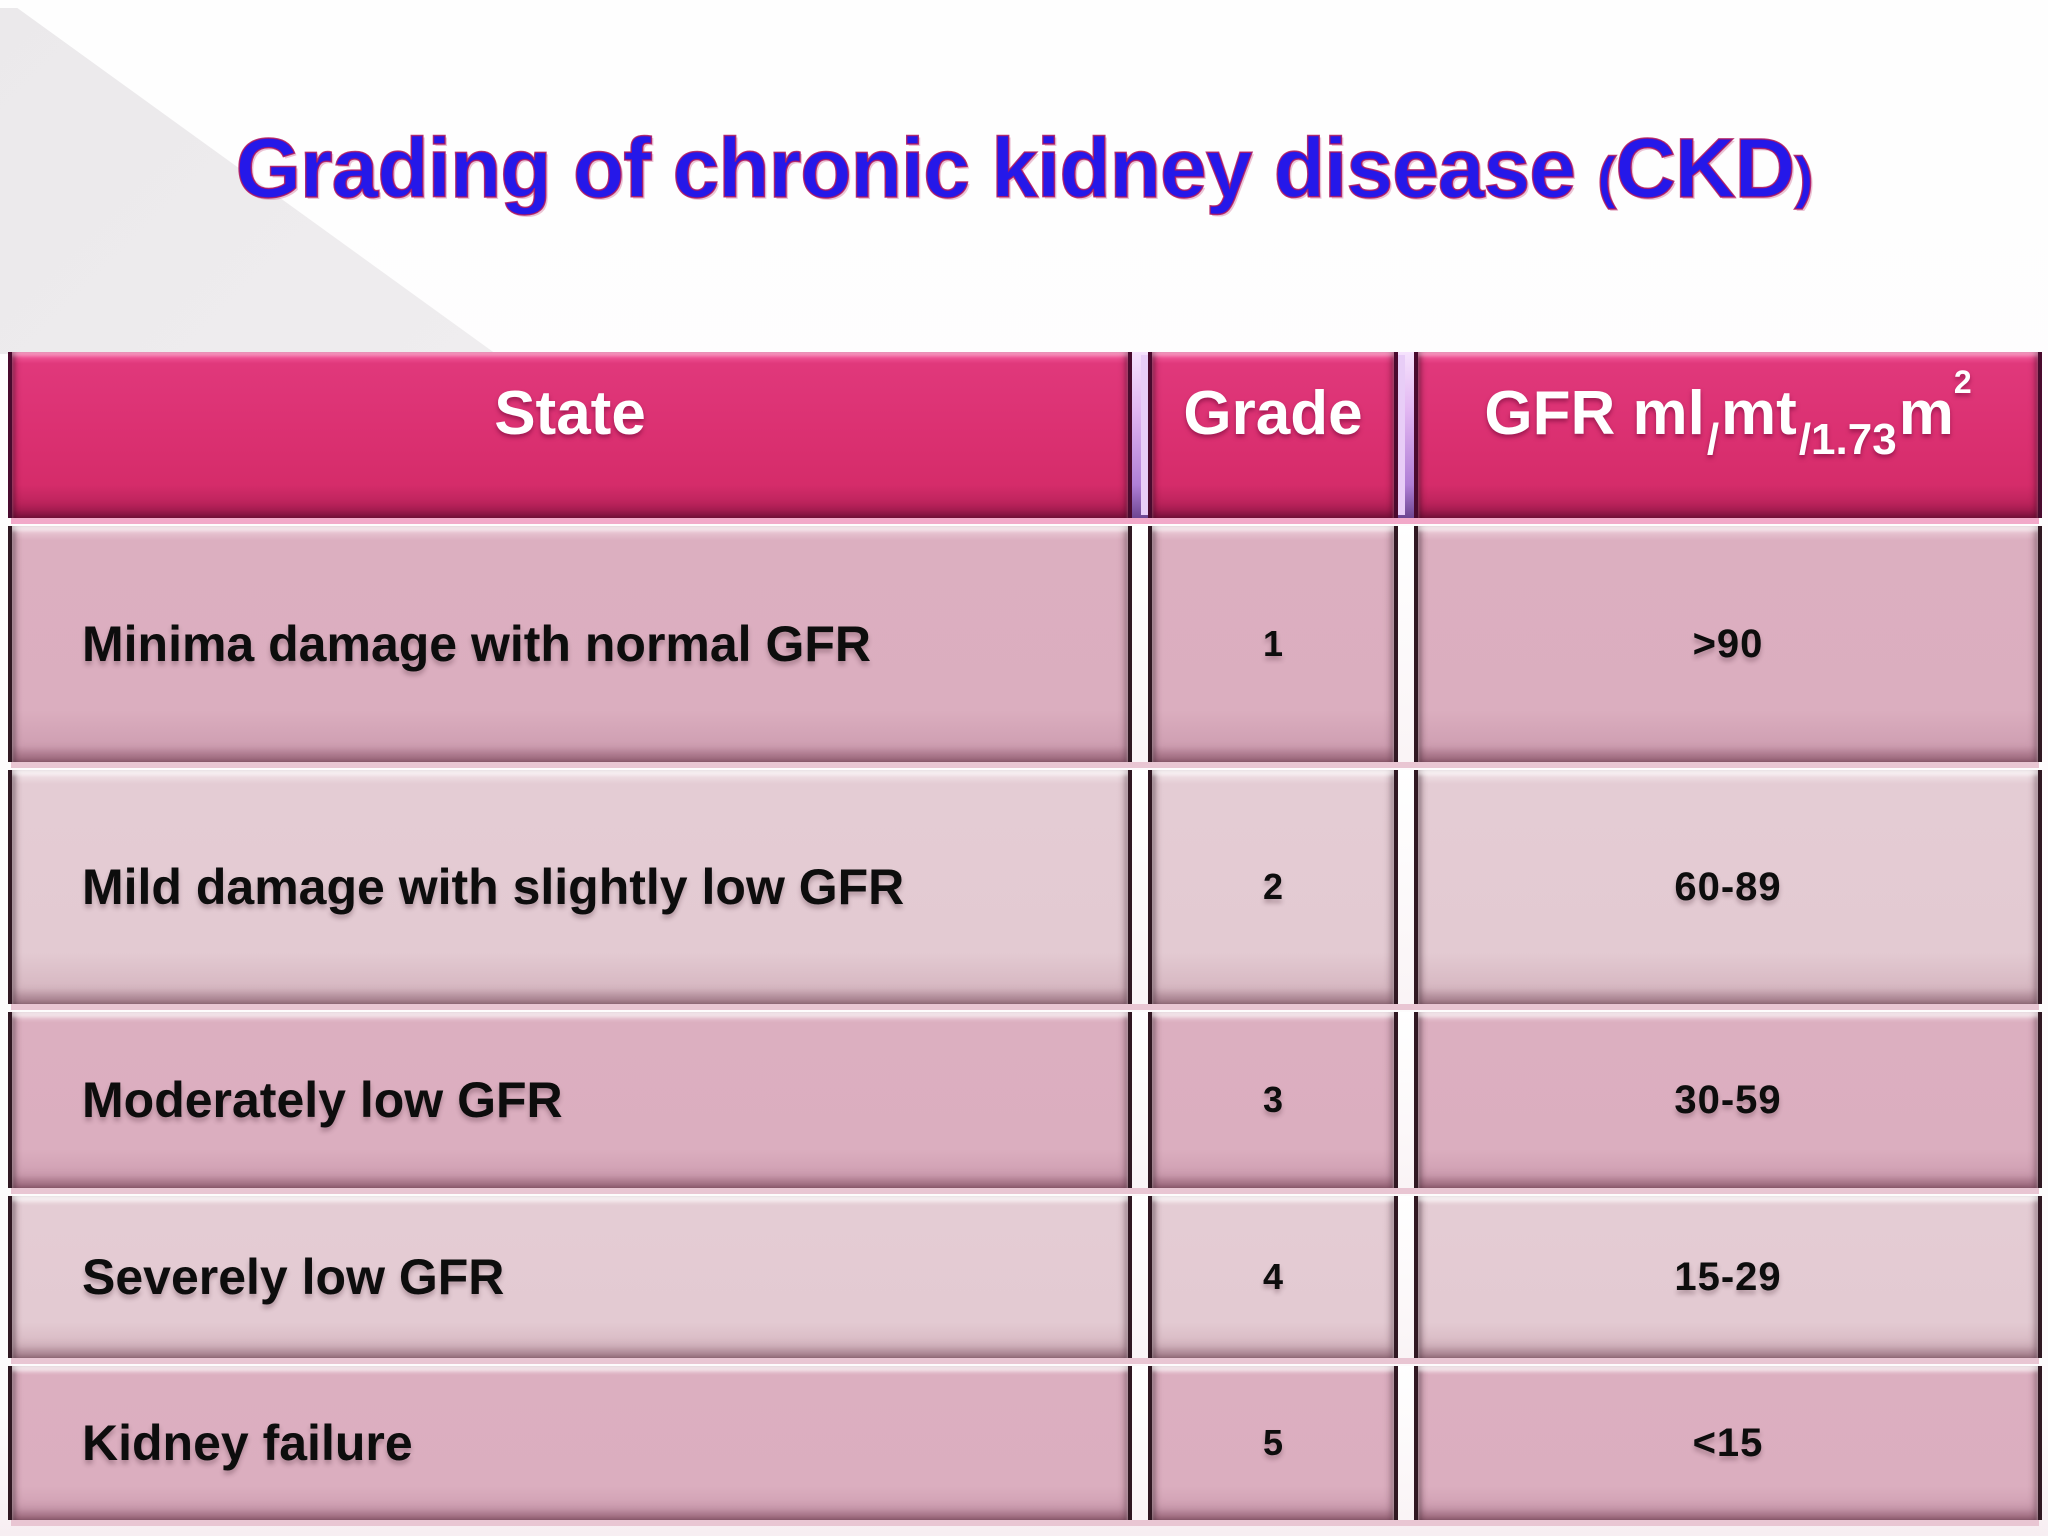  I want to click on gfr-value: 30-59, so click(1728, 1099).